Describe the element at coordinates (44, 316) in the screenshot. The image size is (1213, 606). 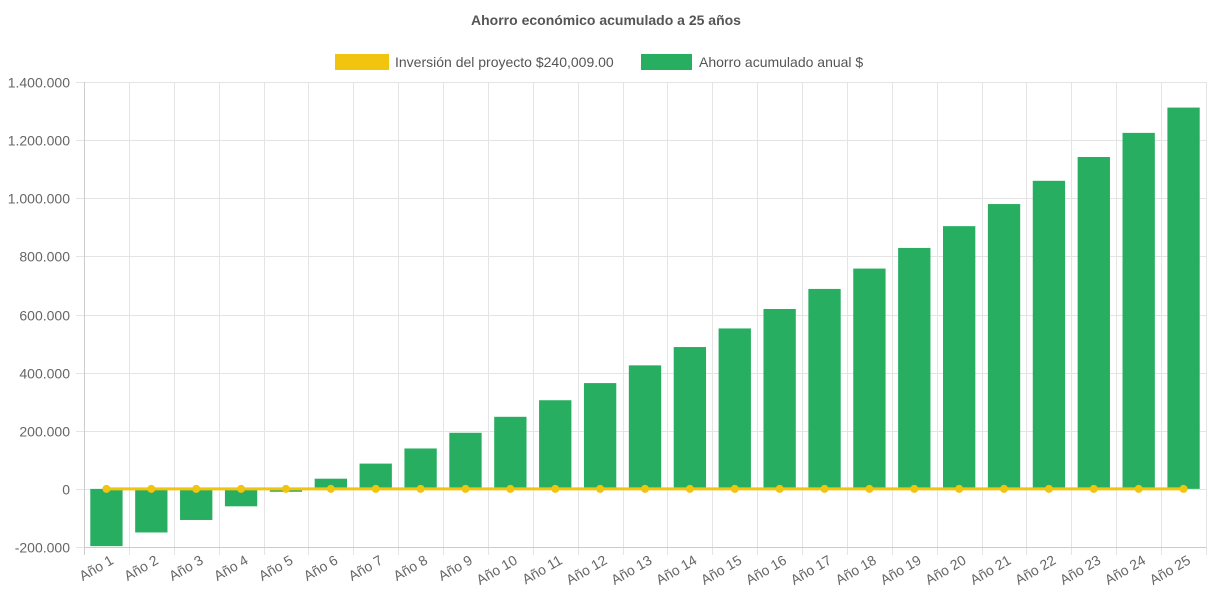
I see `y-tick-label: 600.000` at that location.